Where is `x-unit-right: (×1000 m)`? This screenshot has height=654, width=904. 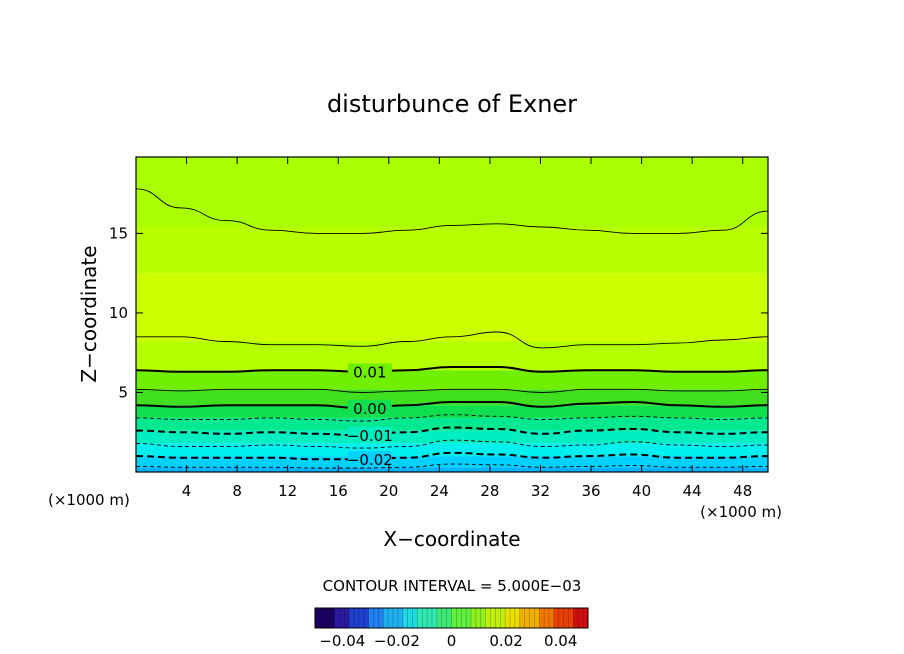 x-unit-right: (×1000 m) is located at coordinates (741, 512).